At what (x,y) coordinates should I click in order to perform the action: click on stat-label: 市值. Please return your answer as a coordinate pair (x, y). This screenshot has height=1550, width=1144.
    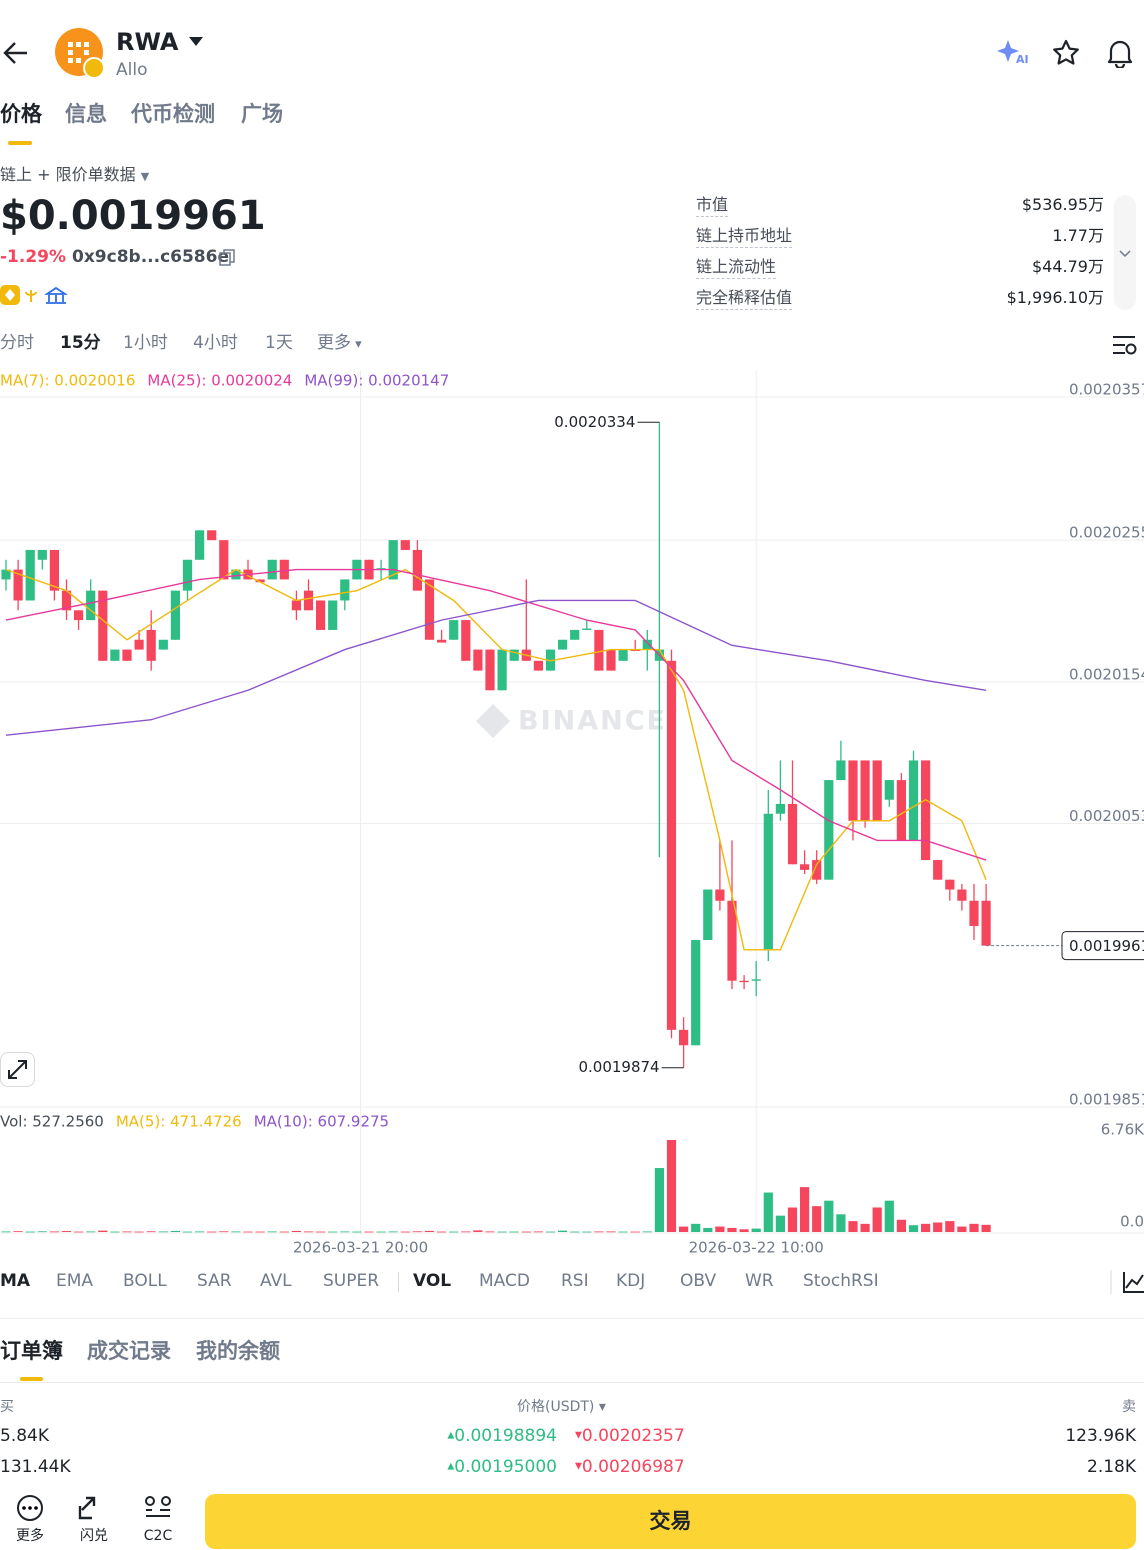
    Looking at the image, I should click on (712, 207).